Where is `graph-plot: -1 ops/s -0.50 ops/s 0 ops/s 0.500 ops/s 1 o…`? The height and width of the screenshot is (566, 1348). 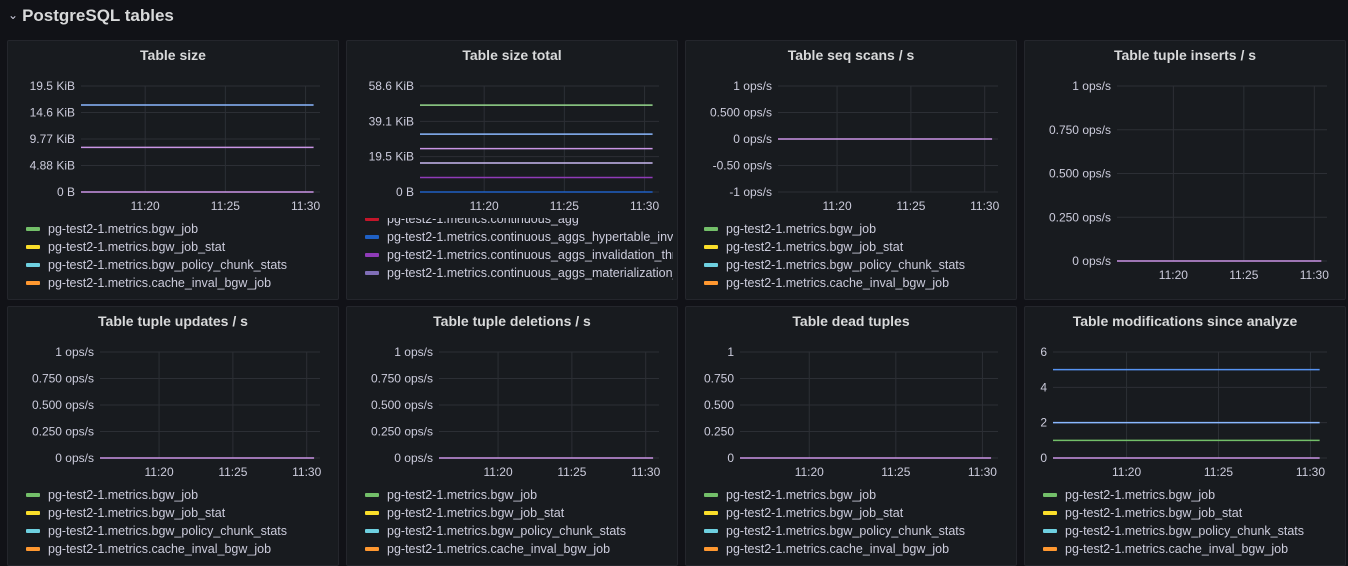 graph-plot: -1 ops/s -0.50 ops/s 0 ops/s 0.500 ops/s 1 o… is located at coordinates (851, 170).